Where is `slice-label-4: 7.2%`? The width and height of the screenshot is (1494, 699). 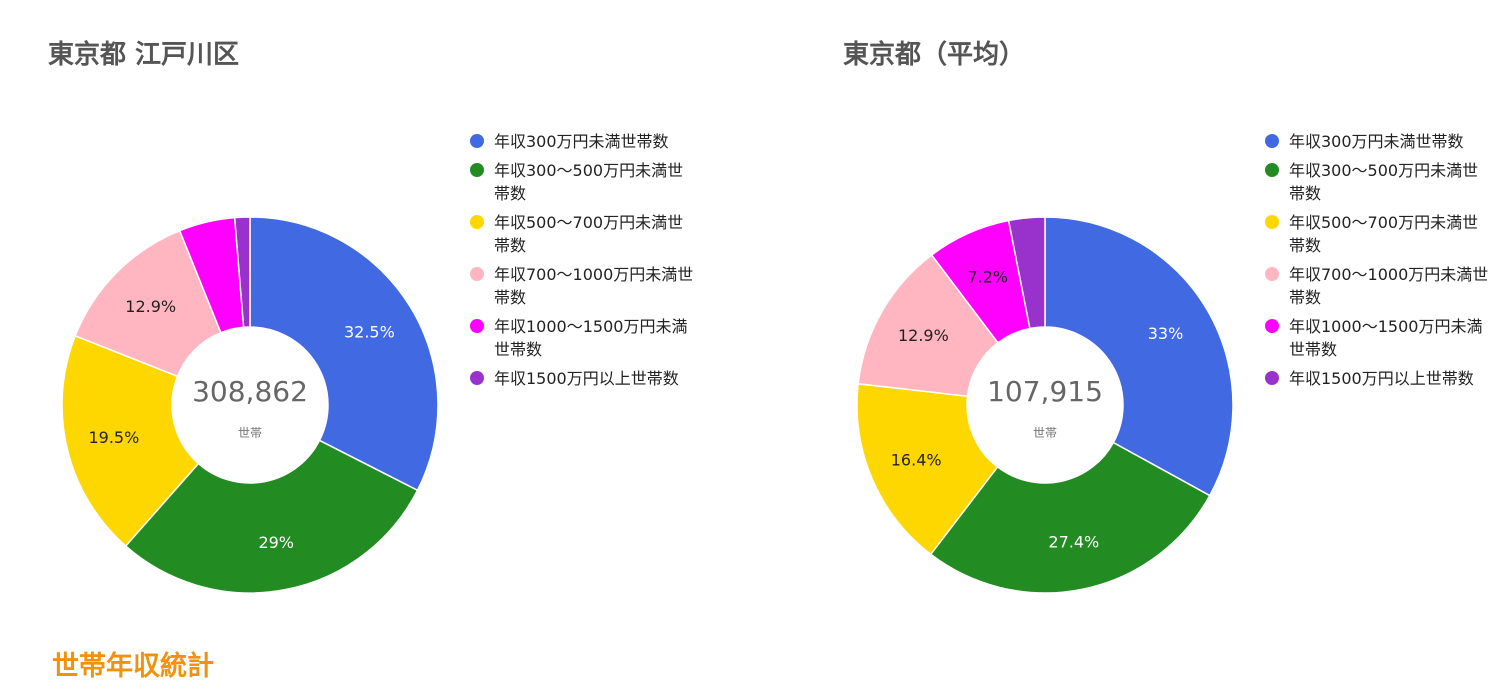 slice-label-4: 7.2% is located at coordinates (987, 277).